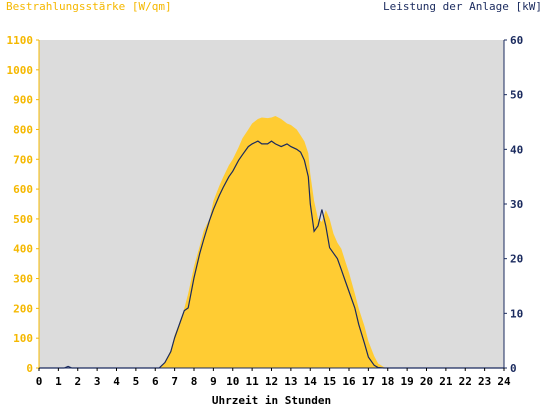 Image resolution: width=544 pixels, height=408 pixels. Describe the element at coordinates (290, 381) in the screenshot. I see `x-tick-label: 13` at that location.